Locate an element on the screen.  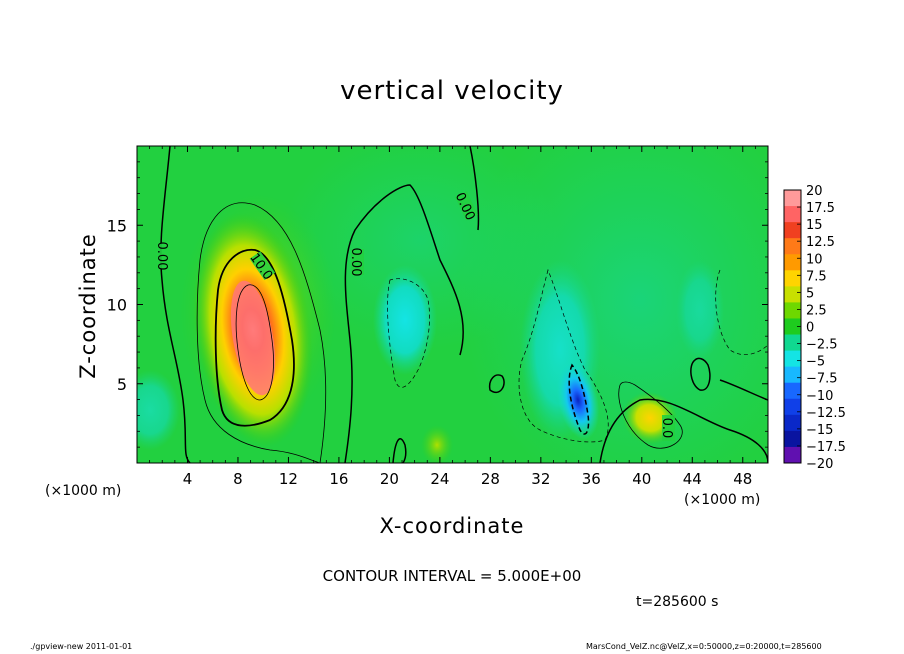
contour-fifteen-updraft is located at coordinates (254, 342).